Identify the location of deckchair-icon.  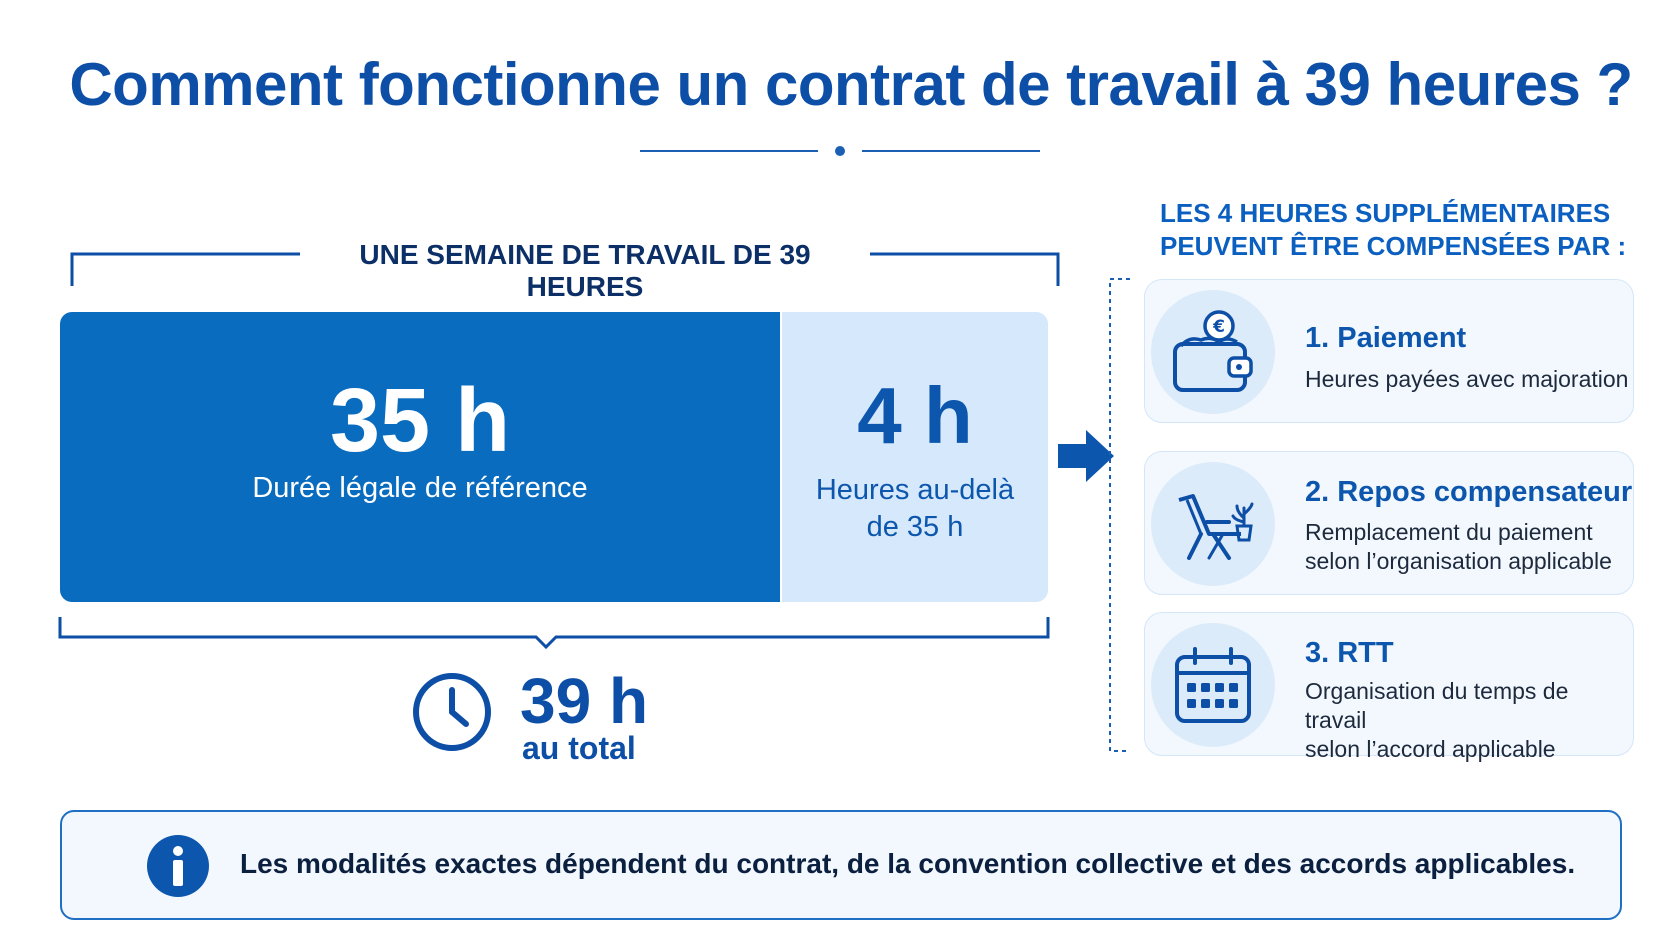
(1213, 524).